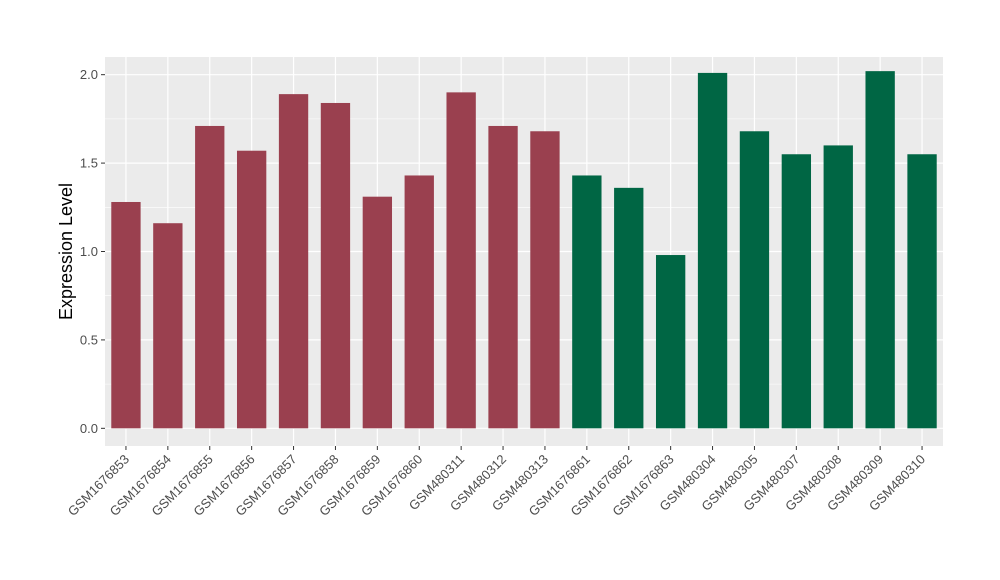  What do you see at coordinates (545, 280) in the screenshot?
I see `bar-gsm480313` at bounding box center [545, 280].